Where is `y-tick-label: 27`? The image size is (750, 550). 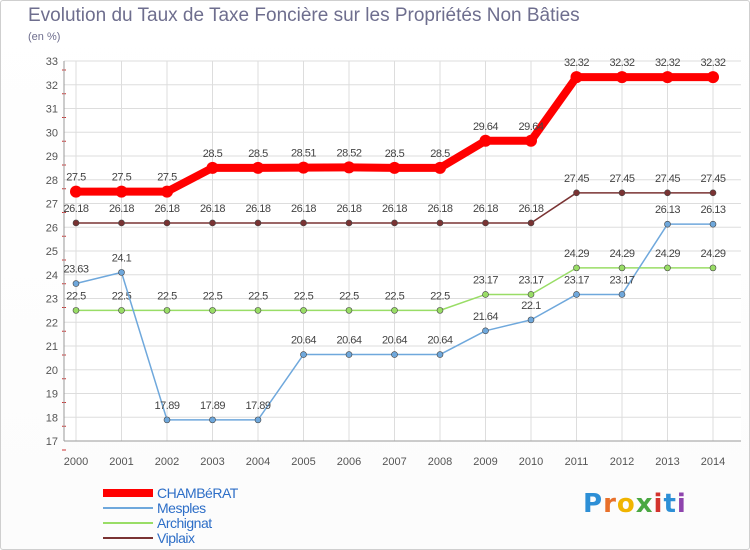
y-tick-label: 27 is located at coordinates (52, 205).